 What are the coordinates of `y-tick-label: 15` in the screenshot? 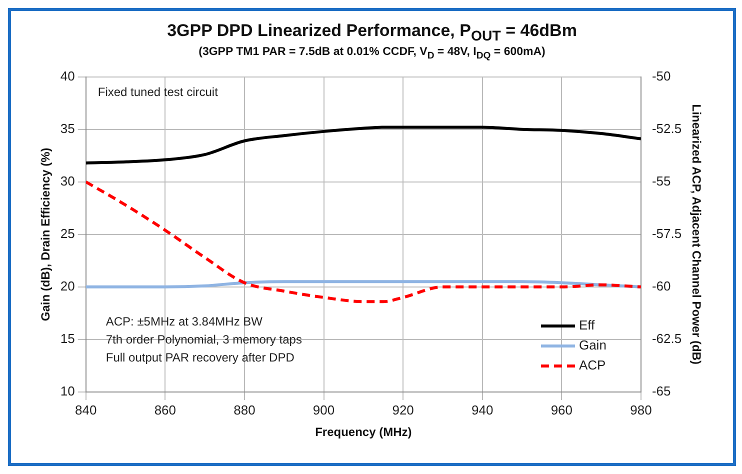 It's located at (67, 338).